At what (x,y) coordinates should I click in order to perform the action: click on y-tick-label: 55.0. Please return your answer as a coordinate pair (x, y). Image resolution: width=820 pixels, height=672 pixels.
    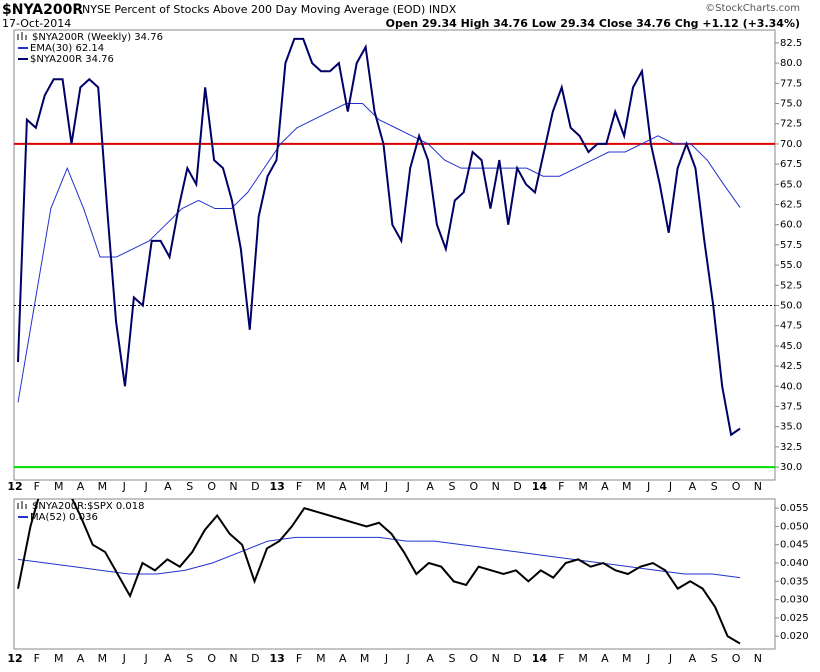
    Looking at the image, I should click on (791, 265).